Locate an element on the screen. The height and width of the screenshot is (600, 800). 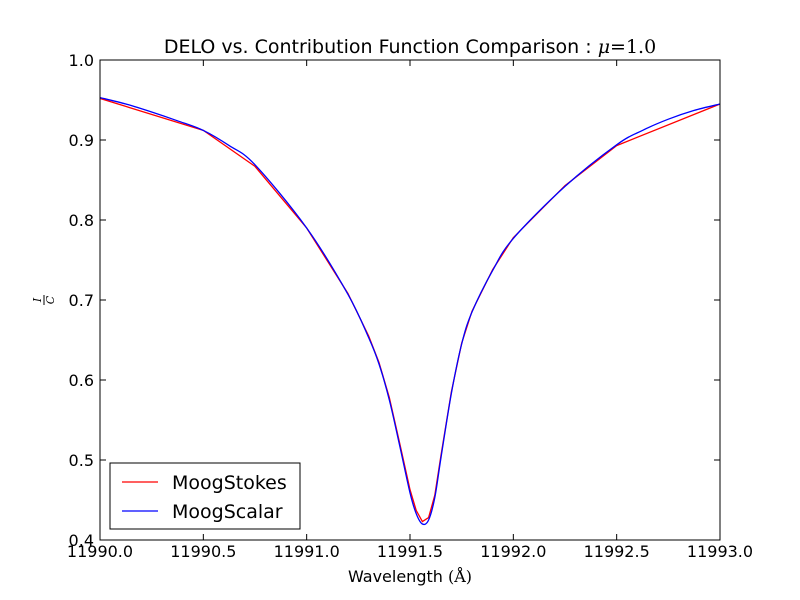
y-tick-label: 1.0 is located at coordinates (81, 60).